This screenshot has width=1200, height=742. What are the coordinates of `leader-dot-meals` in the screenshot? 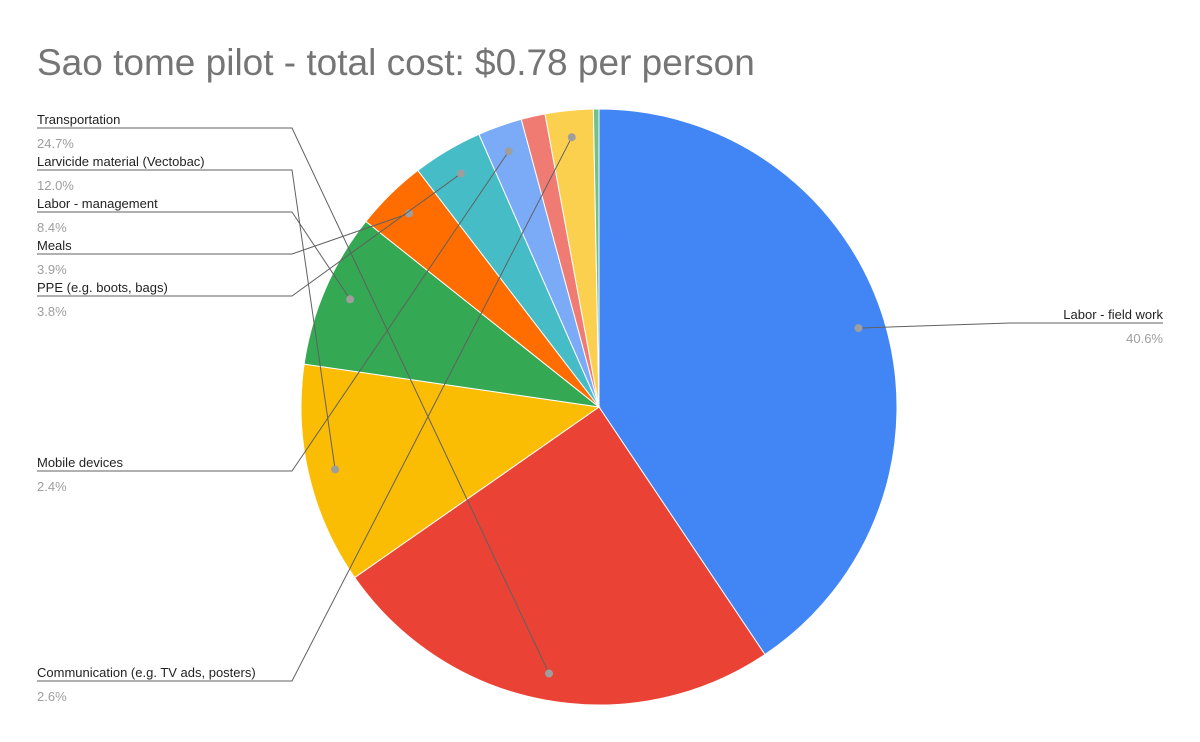 It's located at (409, 213).